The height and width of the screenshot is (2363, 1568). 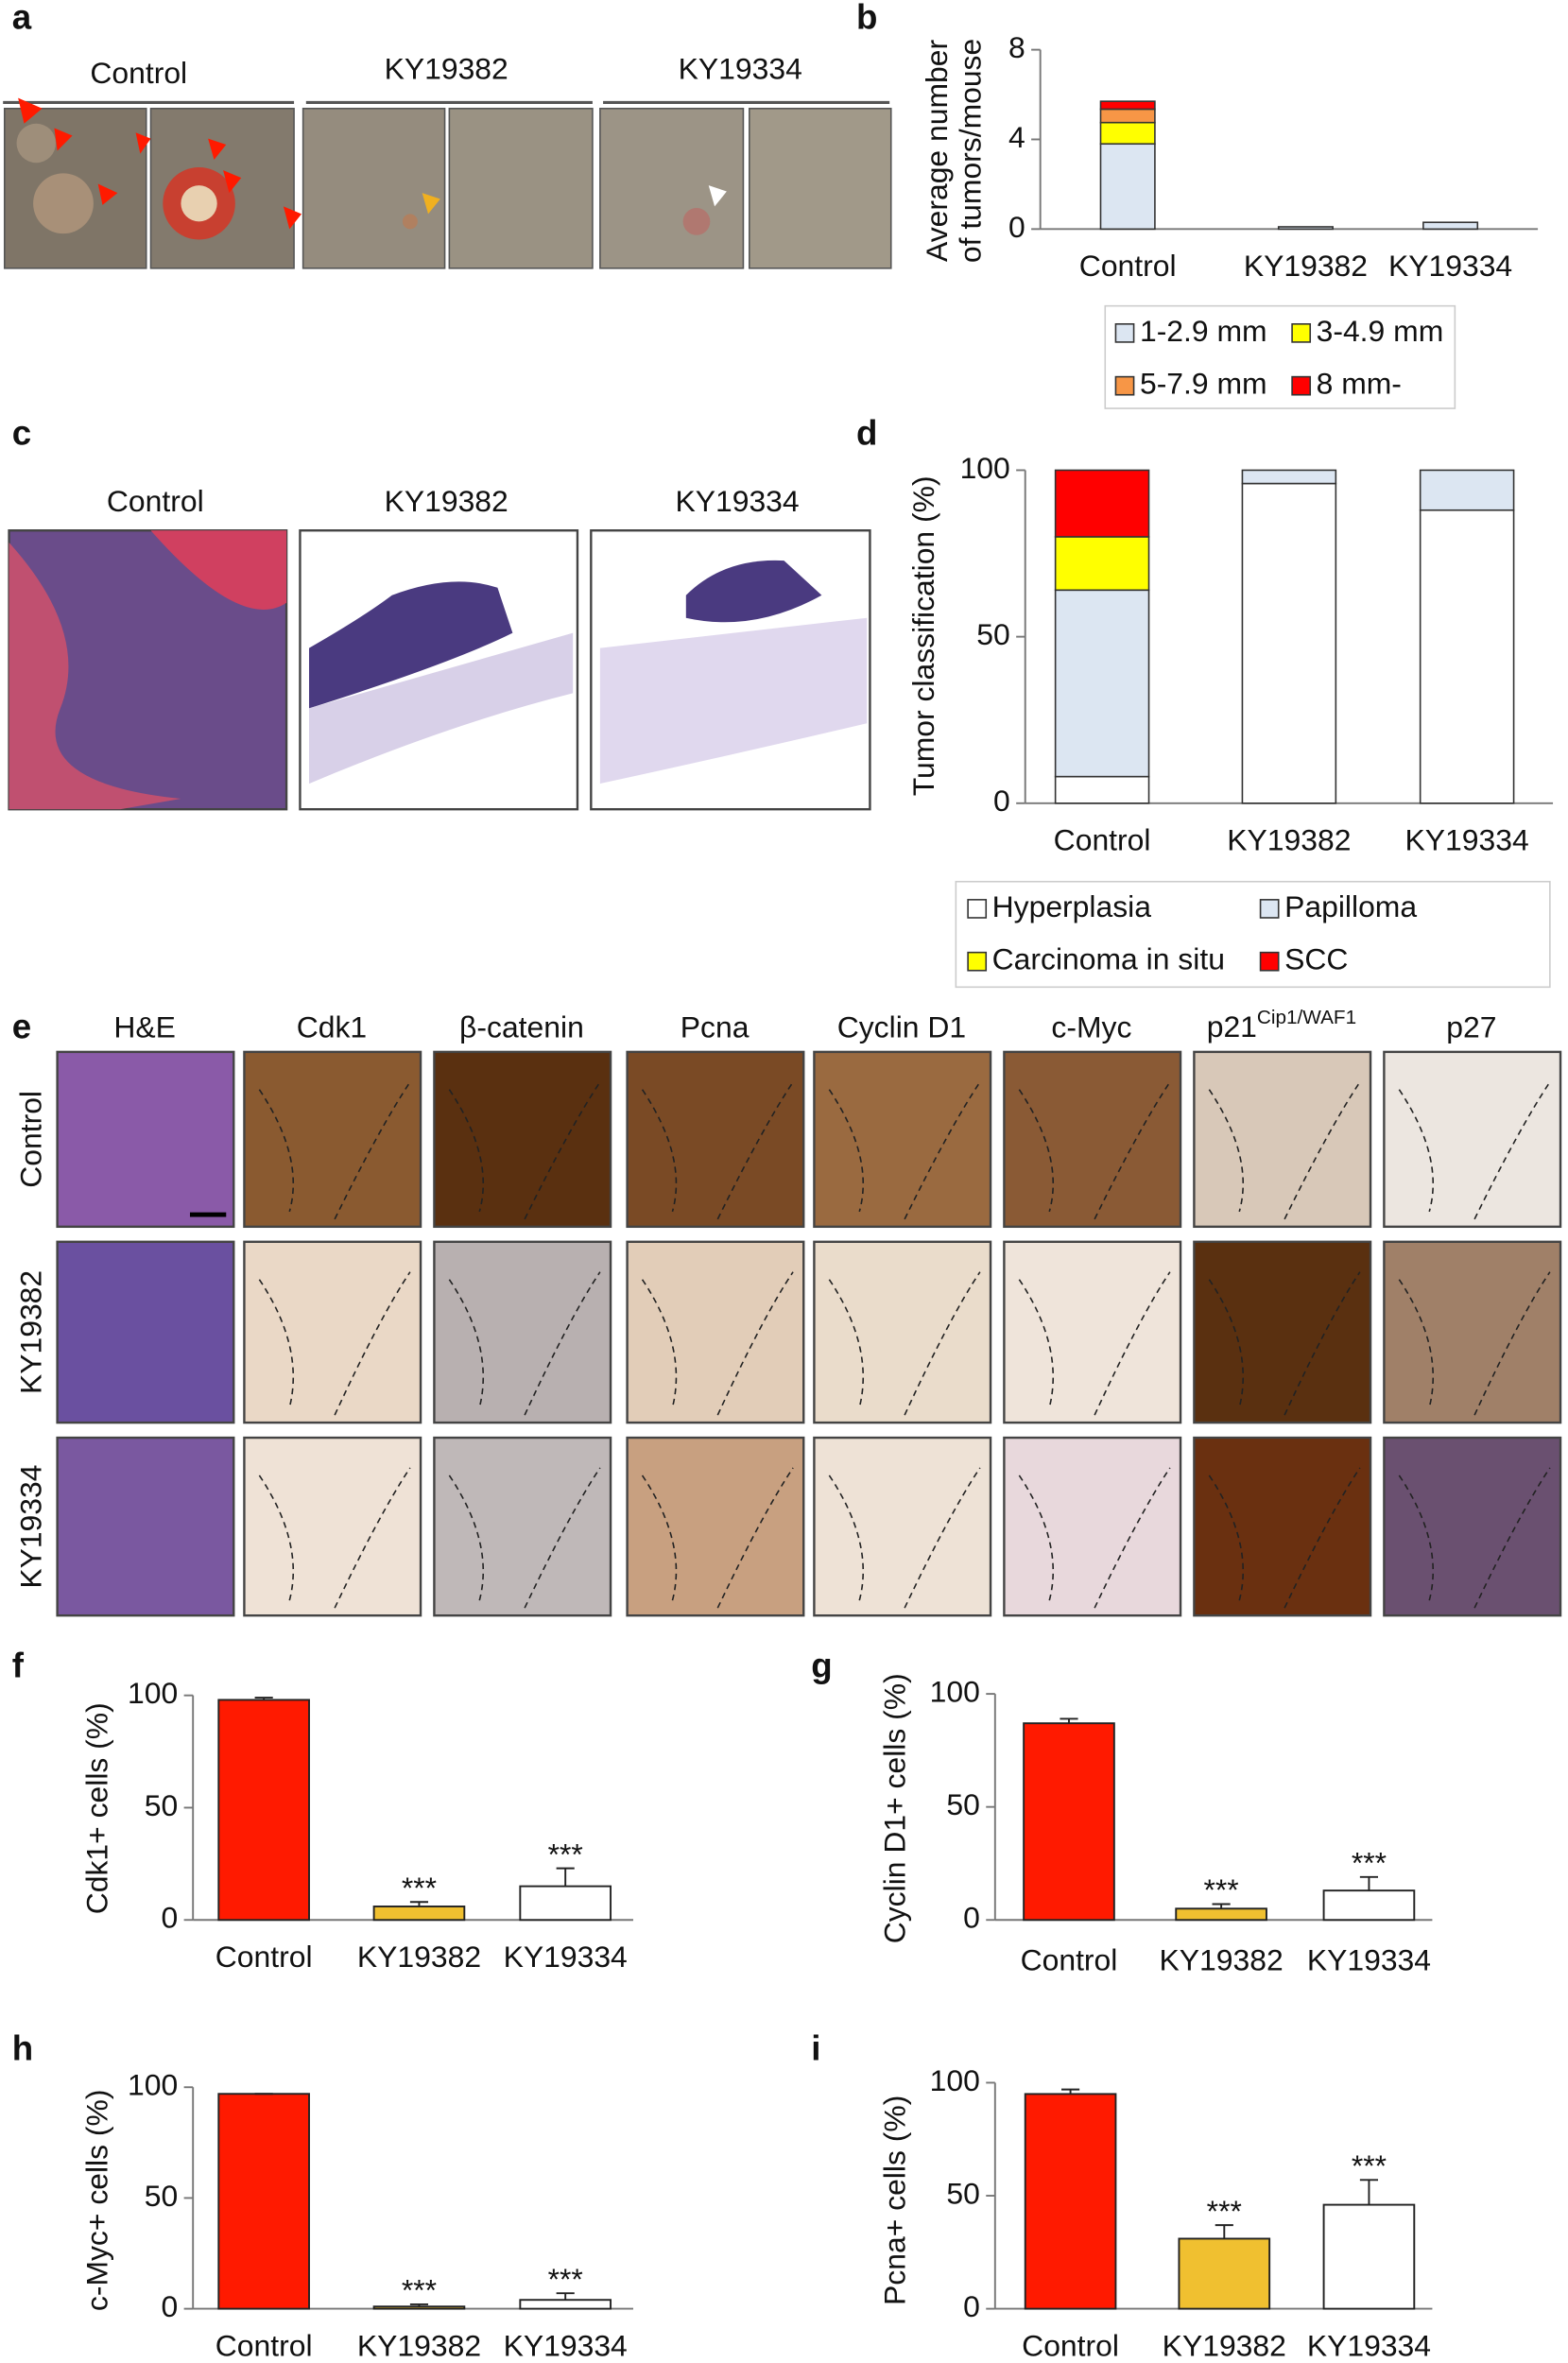 I want to click on row-label: KY19382, so click(x=31, y=1332).